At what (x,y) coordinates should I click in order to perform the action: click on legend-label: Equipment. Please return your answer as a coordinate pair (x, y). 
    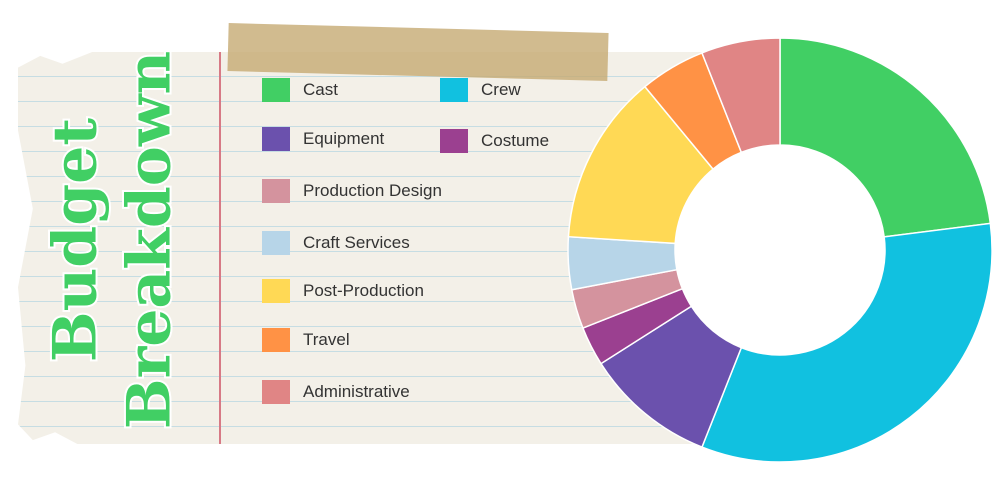
    Looking at the image, I should click on (344, 138).